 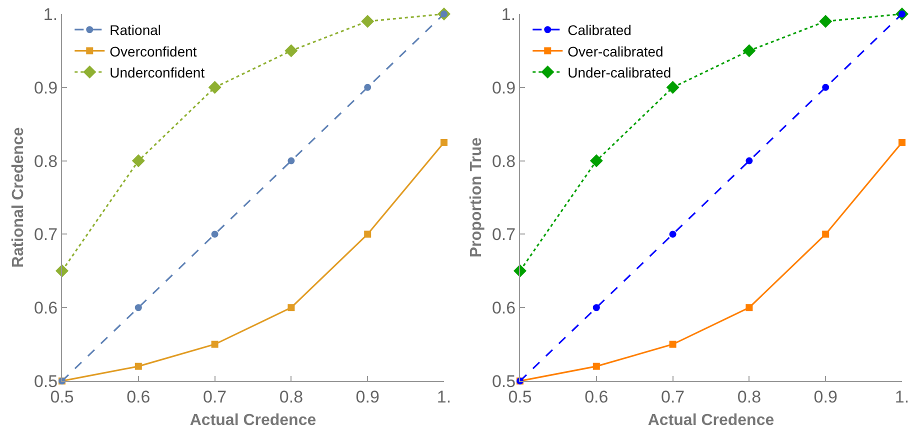 What do you see at coordinates (476, 197) in the screenshot?
I see `y-axis-title: Proportion True` at bounding box center [476, 197].